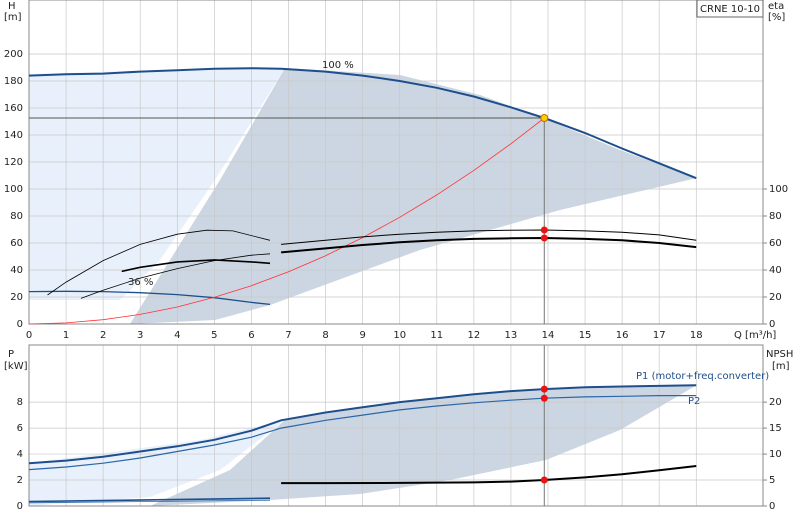 Image resolution: width=800 pixels, height=520 pixels. What do you see at coordinates (29, 335) in the screenshot?
I see `x-tick-label: 0` at bounding box center [29, 335].